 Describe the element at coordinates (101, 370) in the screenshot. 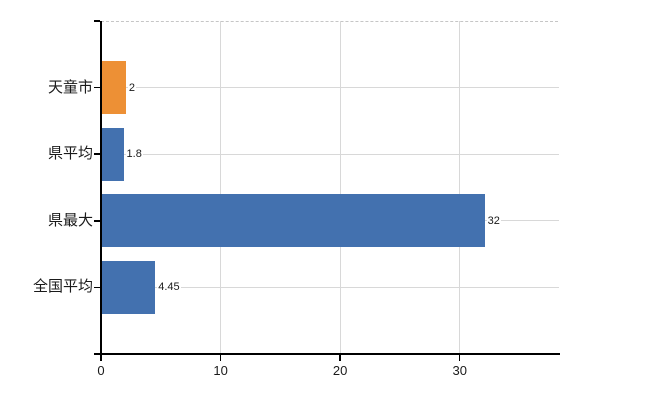

I see `x-tick-label: 0` at that location.